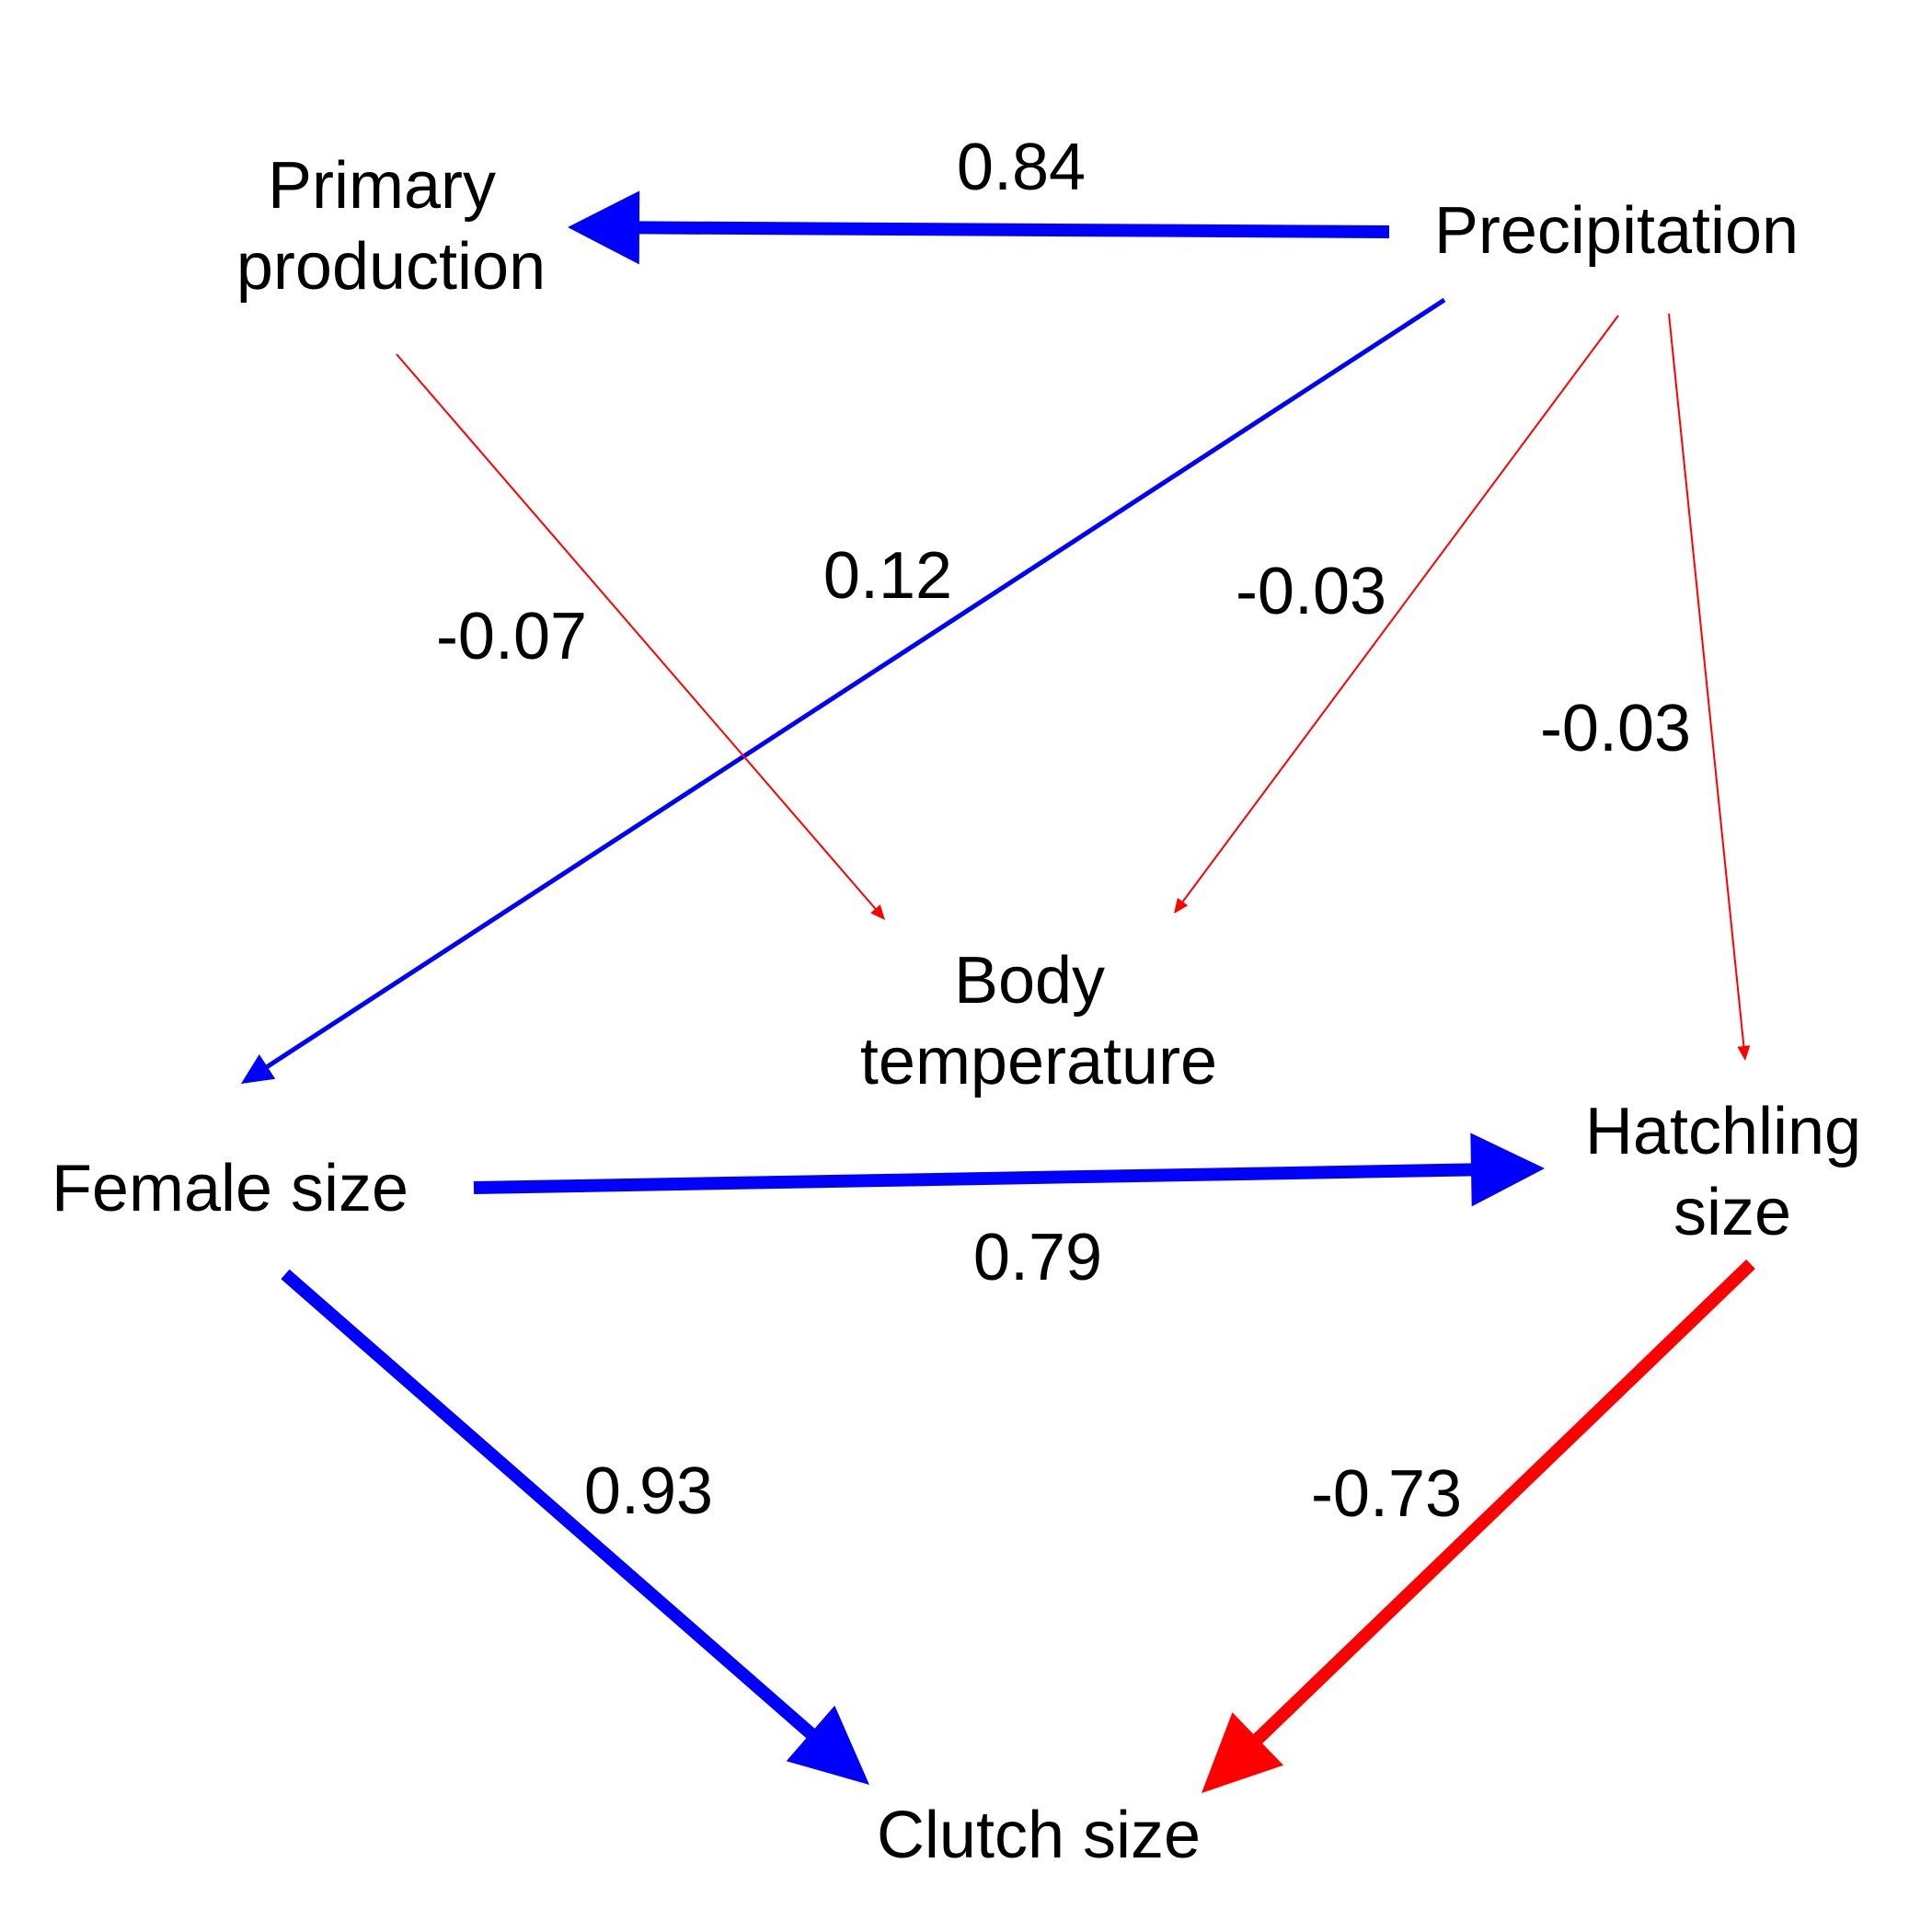 The width and height of the screenshot is (1932, 1932). What do you see at coordinates (1744, 1053) in the screenshot?
I see `edge-arrowhead-precip-to-hatchling` at bounding box center [1744, 1053].